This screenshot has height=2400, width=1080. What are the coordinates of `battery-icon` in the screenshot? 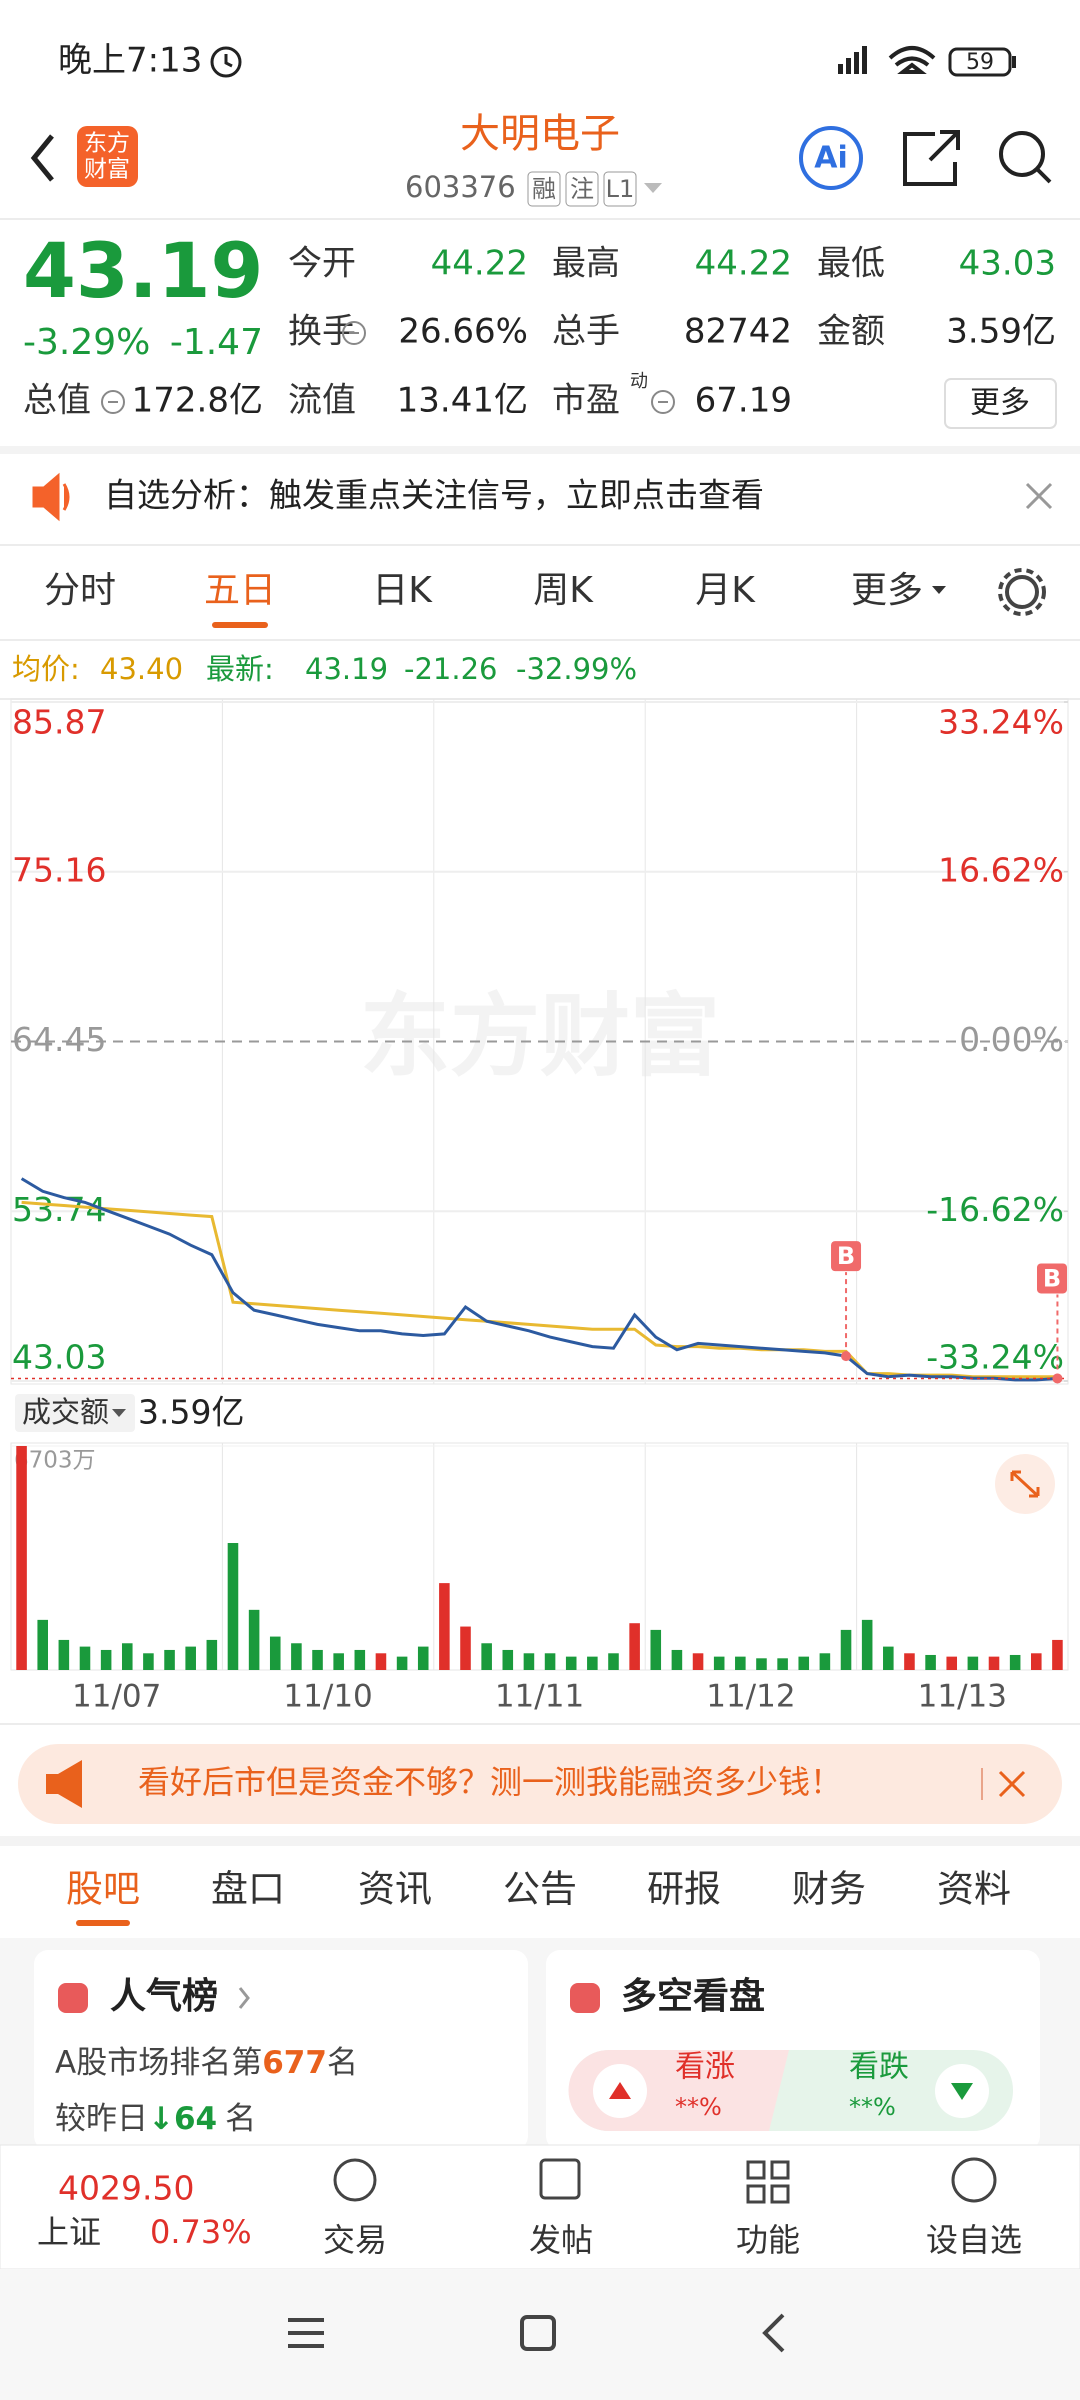 It's located at (1014, 62).